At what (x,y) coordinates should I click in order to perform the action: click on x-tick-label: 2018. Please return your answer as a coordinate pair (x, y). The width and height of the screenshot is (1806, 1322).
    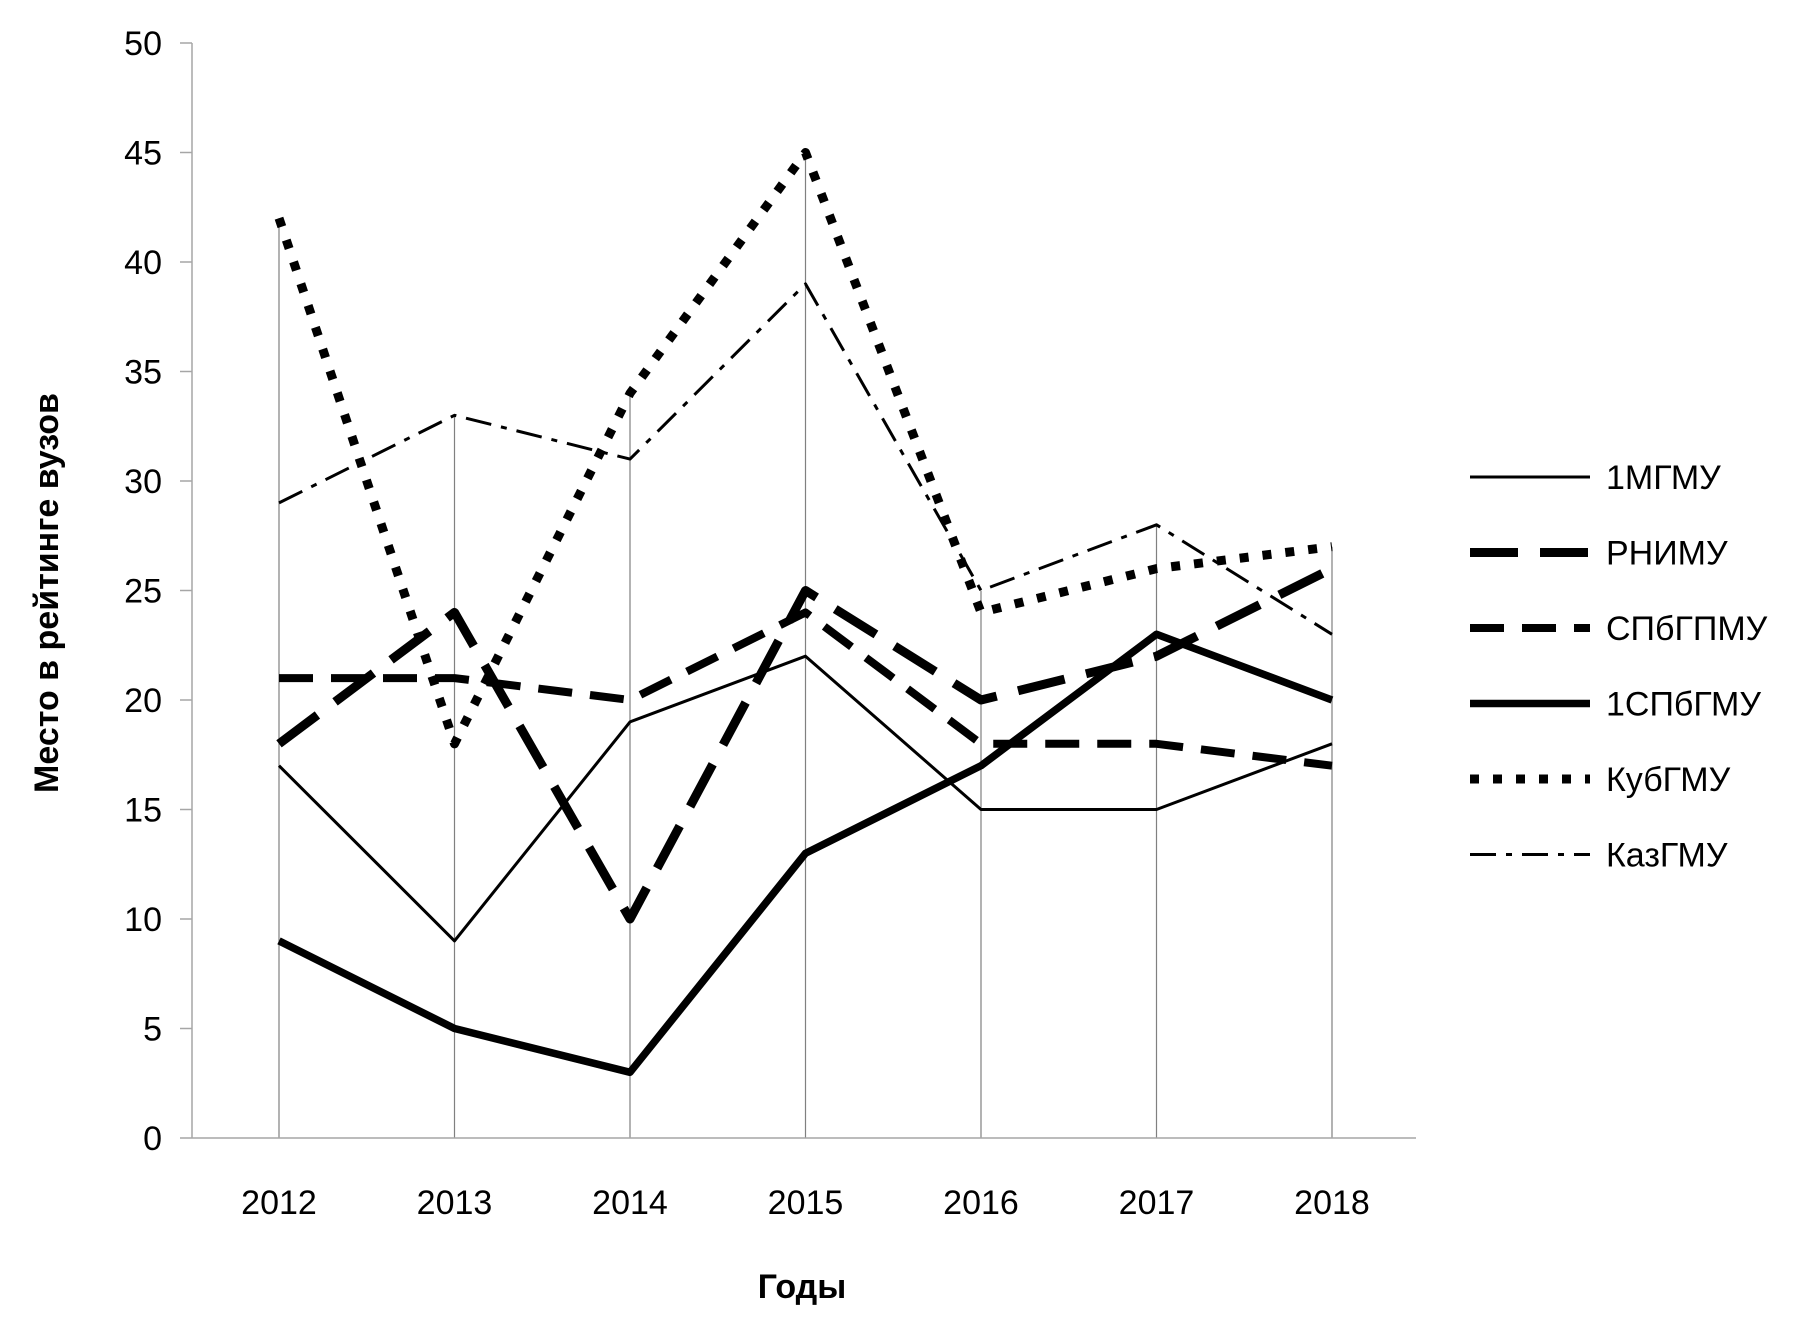
    Looking at the image, I should click on (1332, 1203).